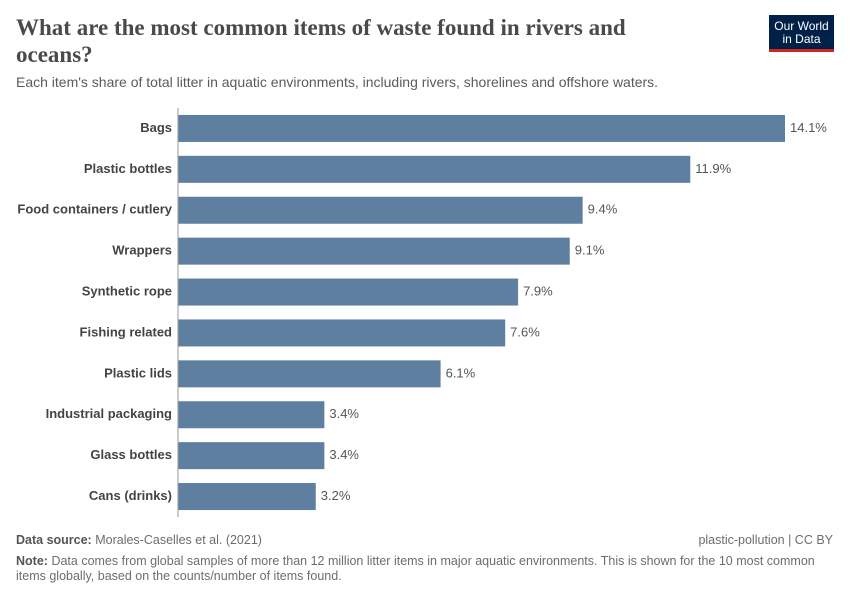 The image size is (850, 600). What do you see at coordinates (109, 413) in the screenshot?
I see `category-label: Industrial packaging` at bounding box center [109, 413].